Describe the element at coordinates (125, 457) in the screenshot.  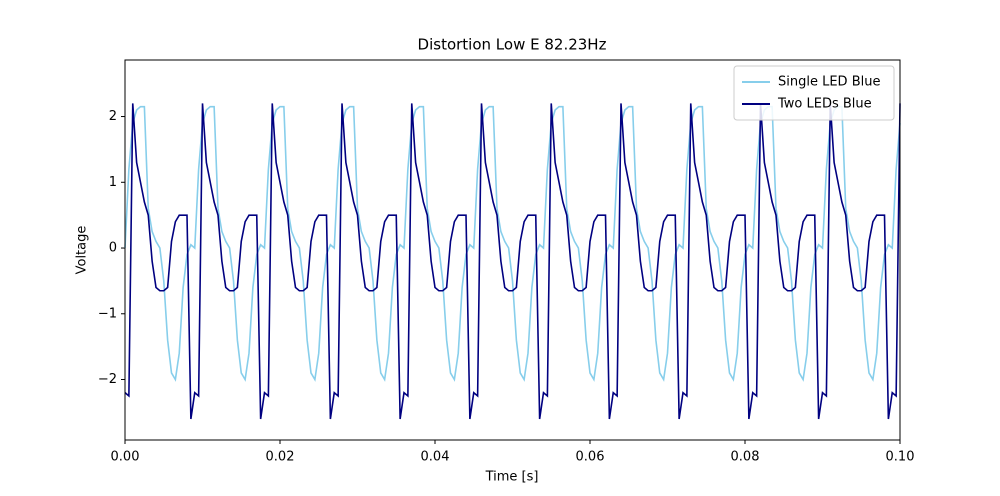
I see `x-tick-label: 0.00` at that location.